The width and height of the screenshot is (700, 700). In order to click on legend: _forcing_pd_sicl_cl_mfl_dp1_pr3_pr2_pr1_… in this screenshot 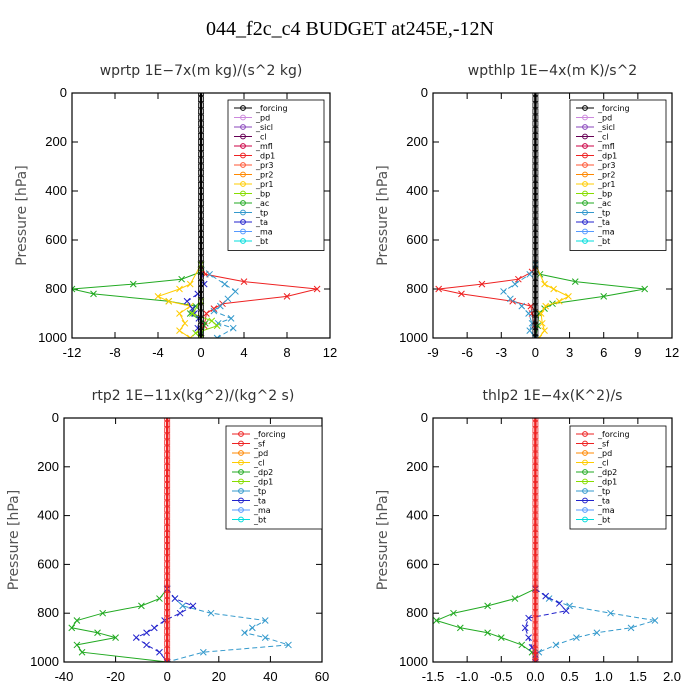, I will do `click(276, 175)`.